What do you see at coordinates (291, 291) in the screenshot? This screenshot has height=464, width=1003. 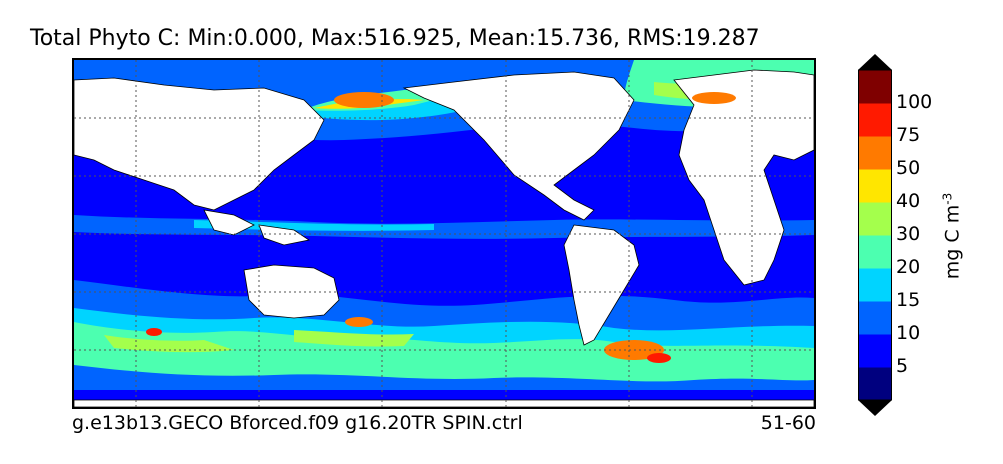 I see `land-australia` at bounding box center [291, 291].